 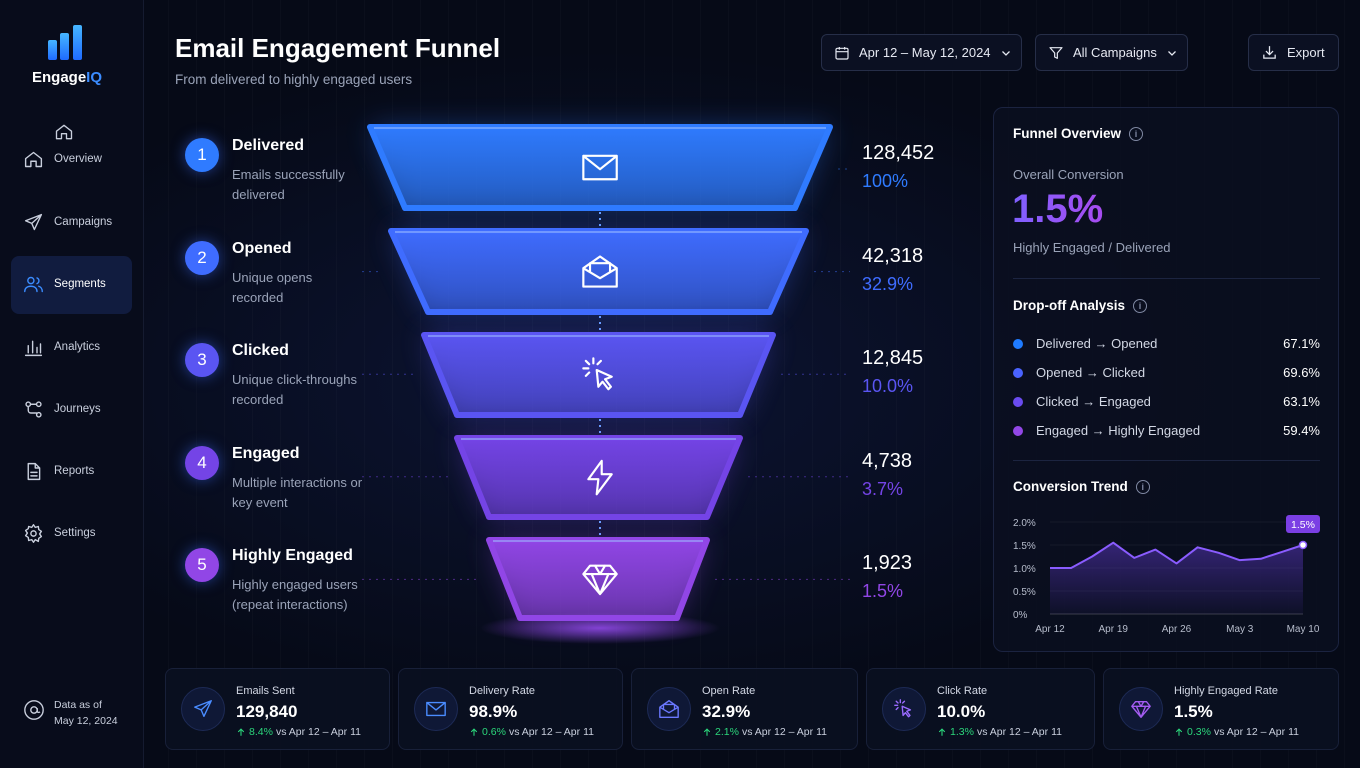 I want to click on nav-item: Analytics, so click(x=71, y=348).